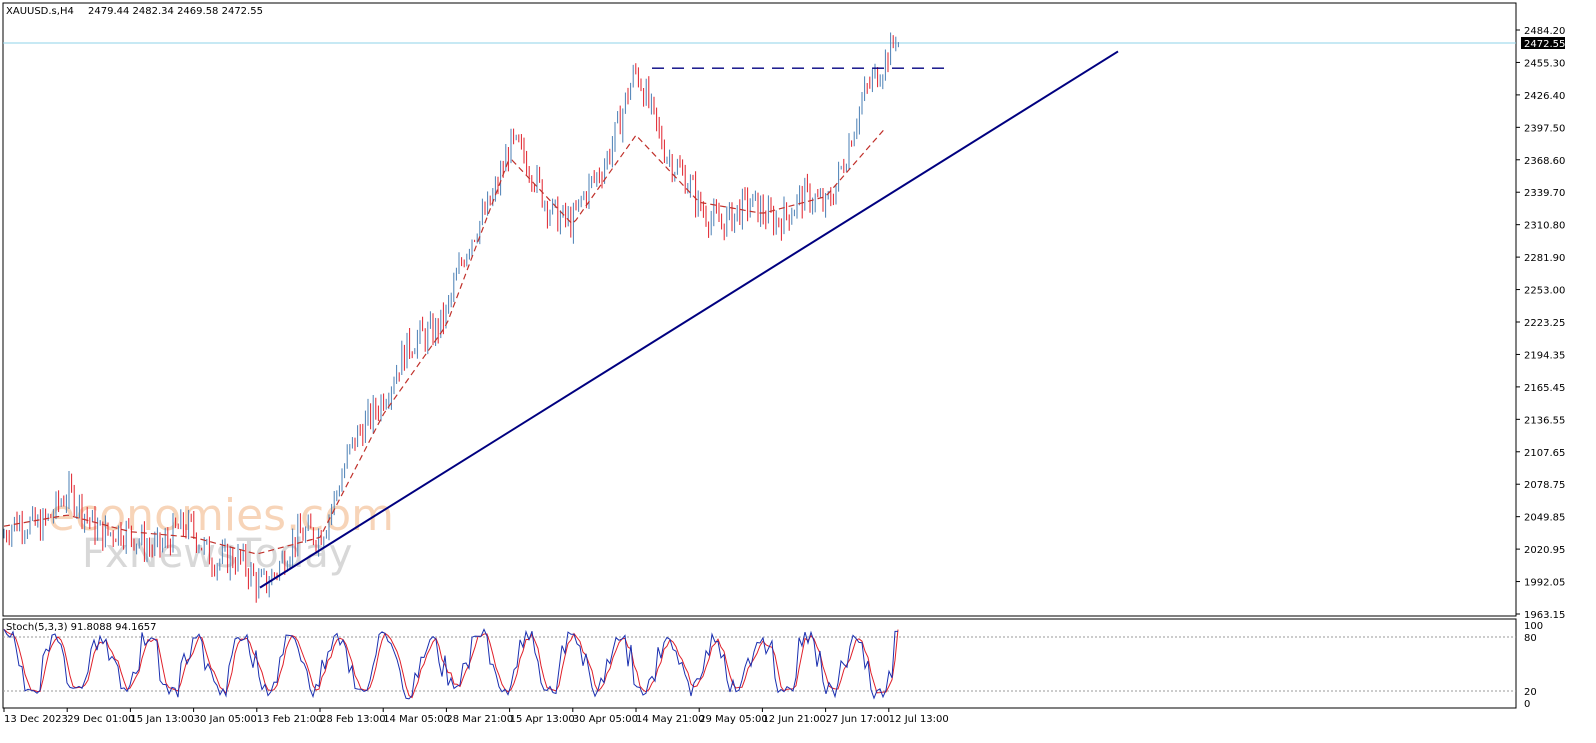  Describe the element at coordinates (1544, 226) in the screenshot. I see `price-tick-label: 2310.80` at that location.